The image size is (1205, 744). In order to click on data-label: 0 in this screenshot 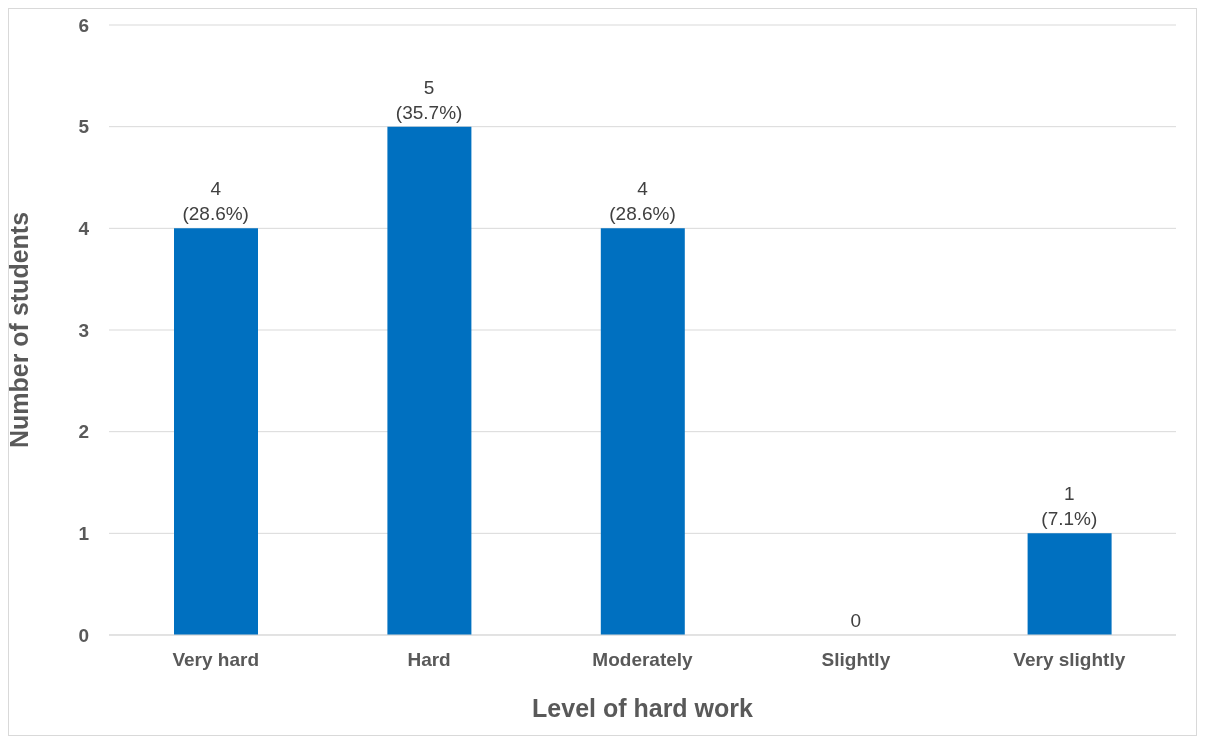, I will do `click(856, 620)`.